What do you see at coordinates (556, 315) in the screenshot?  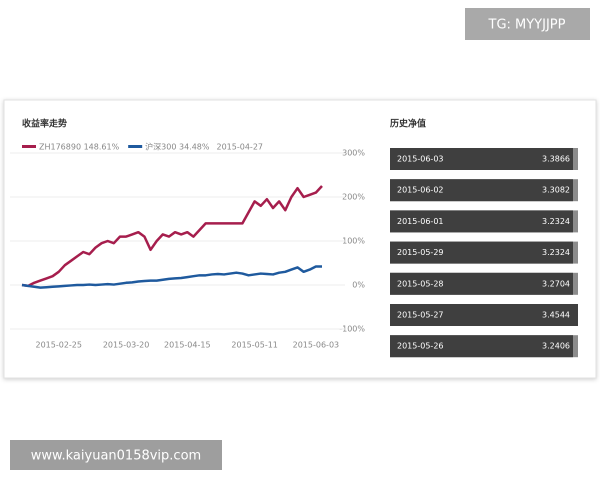 I see `row-value: 3.4544` at bounding box center [556, 315].